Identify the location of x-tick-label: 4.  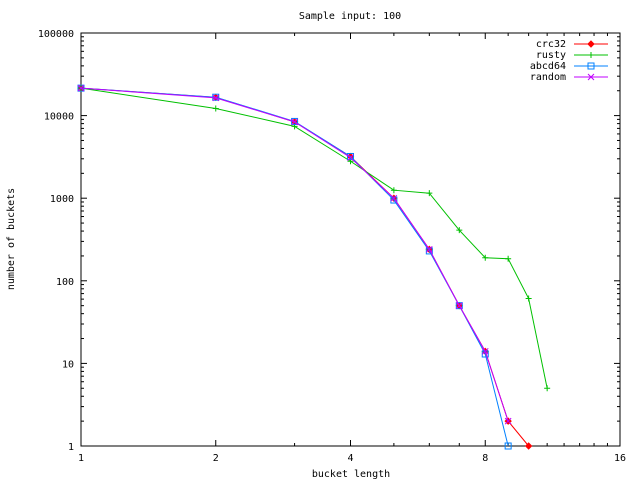
(350, 458).